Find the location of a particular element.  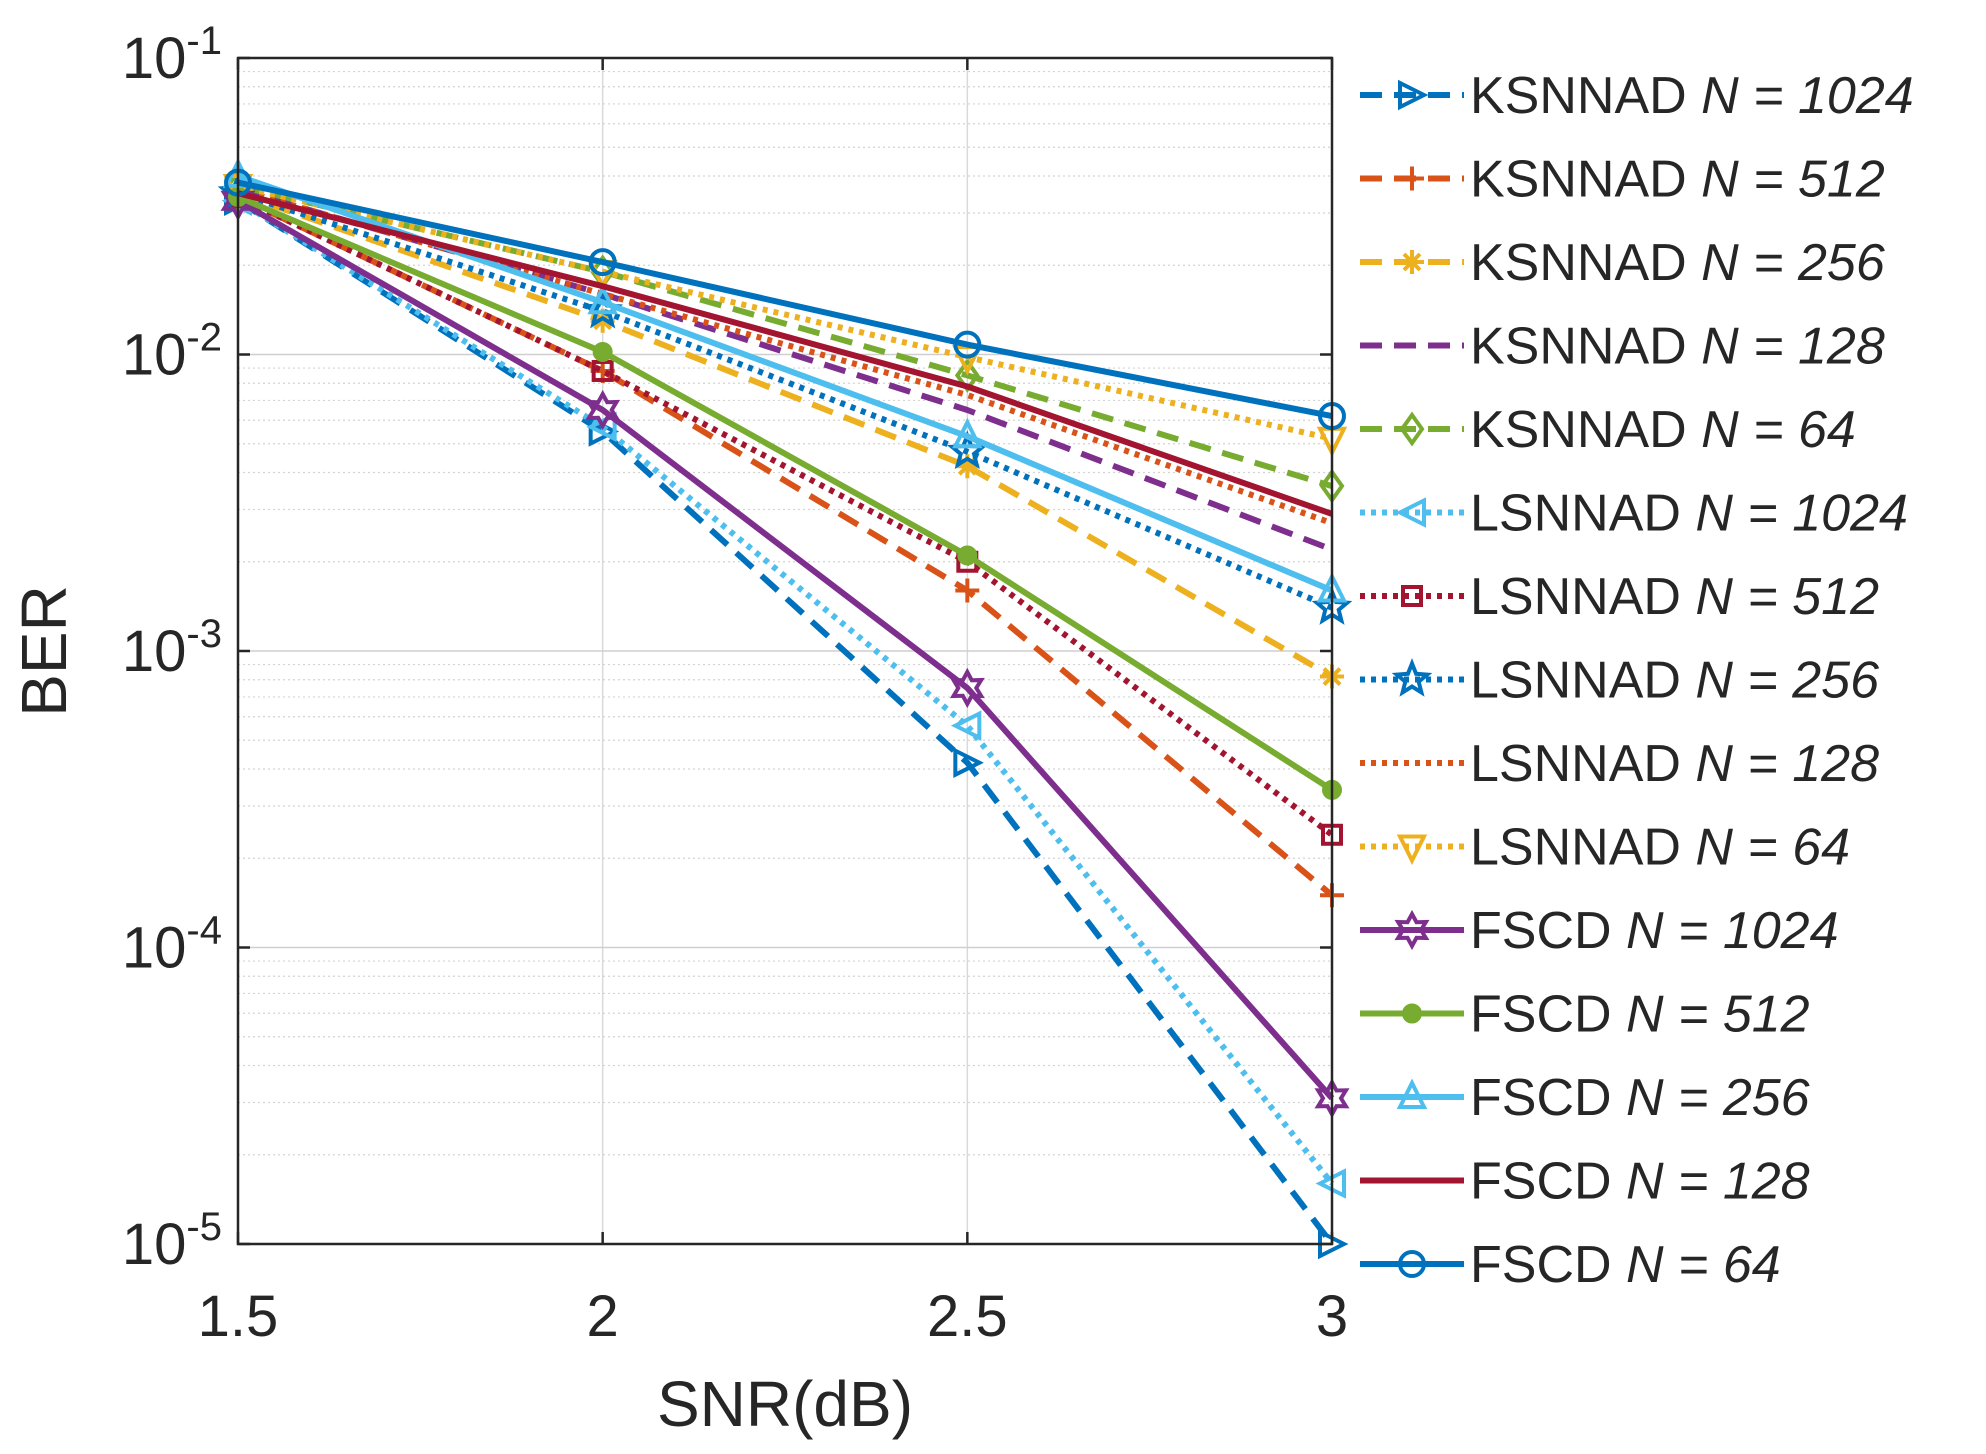

legend-label: LSNNAD N = 256 is located at coordinates (1674, 681).